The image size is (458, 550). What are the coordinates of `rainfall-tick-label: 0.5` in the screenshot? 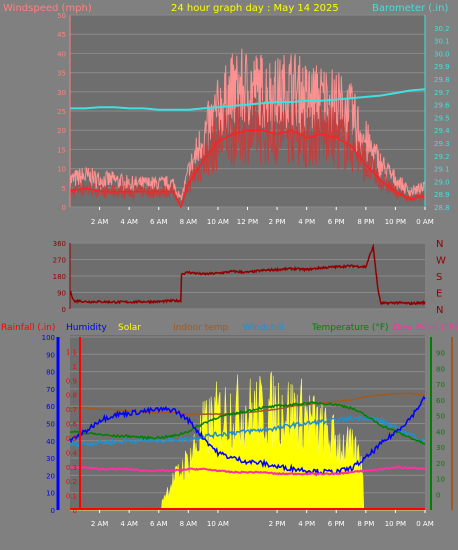 It's located at (71, 439).